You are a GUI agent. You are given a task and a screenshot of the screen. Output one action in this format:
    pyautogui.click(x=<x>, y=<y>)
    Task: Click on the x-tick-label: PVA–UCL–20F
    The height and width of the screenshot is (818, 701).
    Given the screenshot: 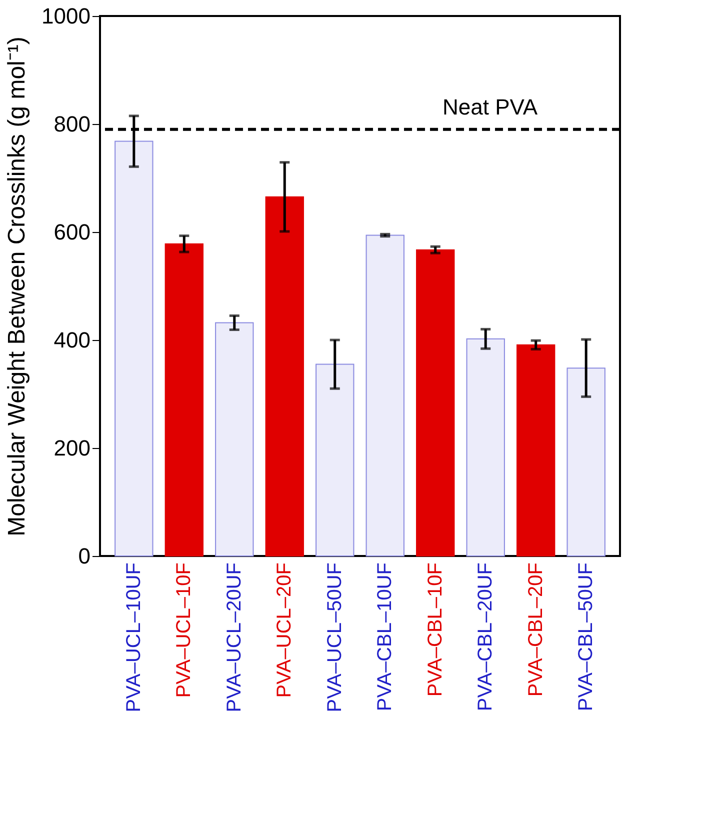 What is the action you would take?
    pyautogui.click(x=285, y=630)
    